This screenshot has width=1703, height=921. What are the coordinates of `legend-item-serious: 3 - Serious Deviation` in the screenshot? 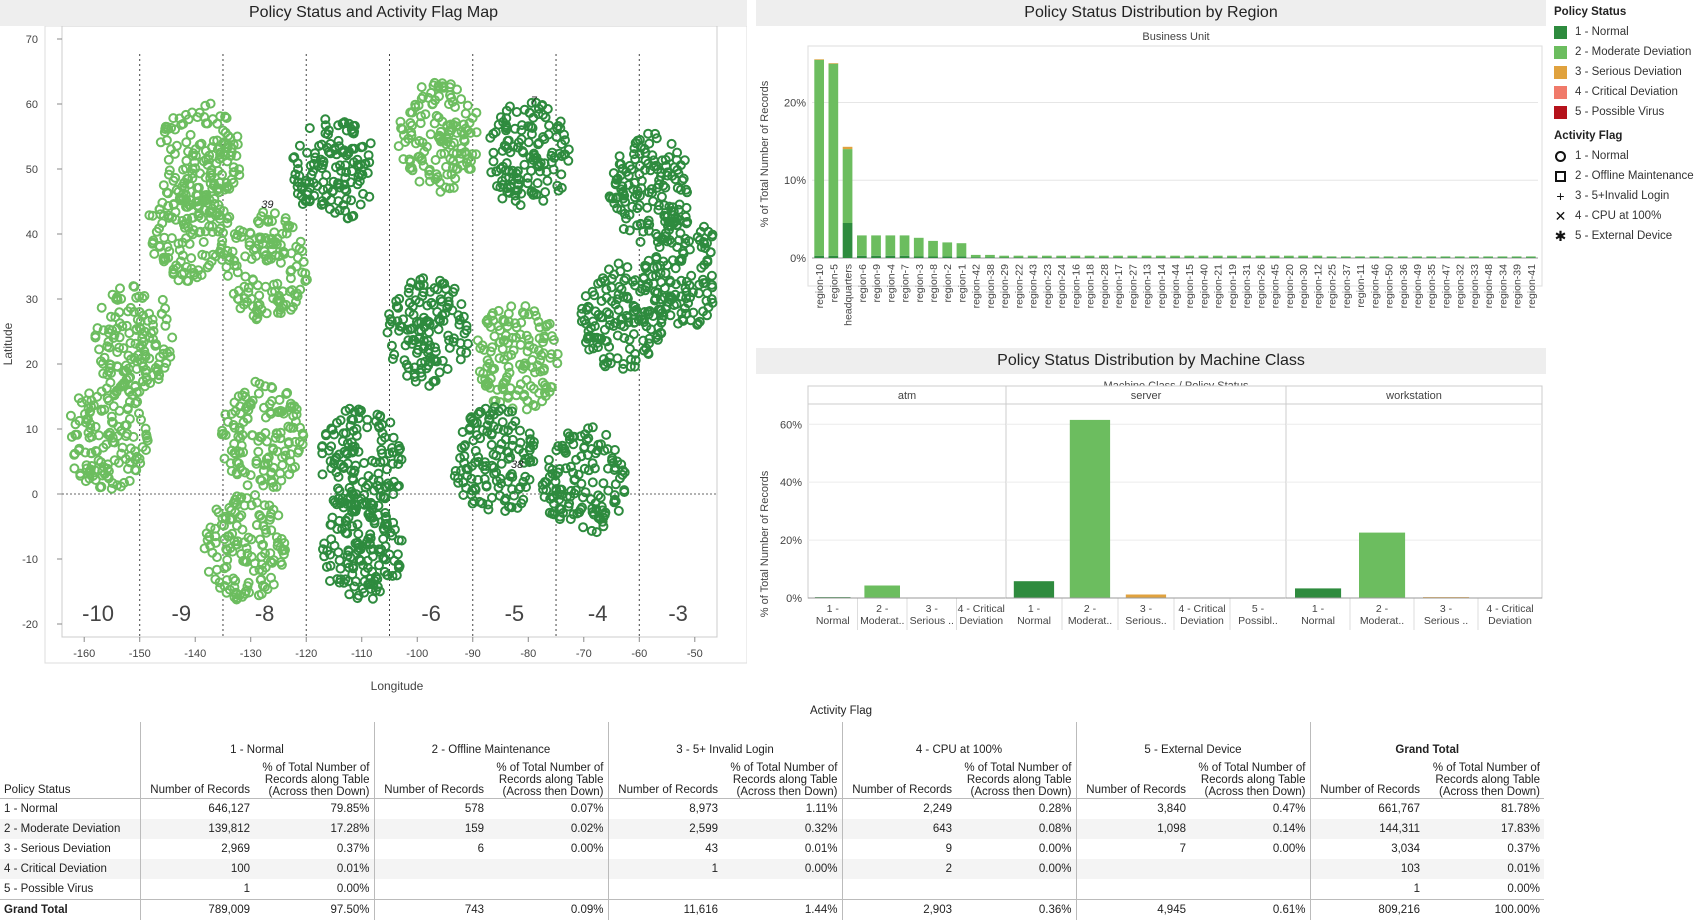 It's located at (1628, 72).